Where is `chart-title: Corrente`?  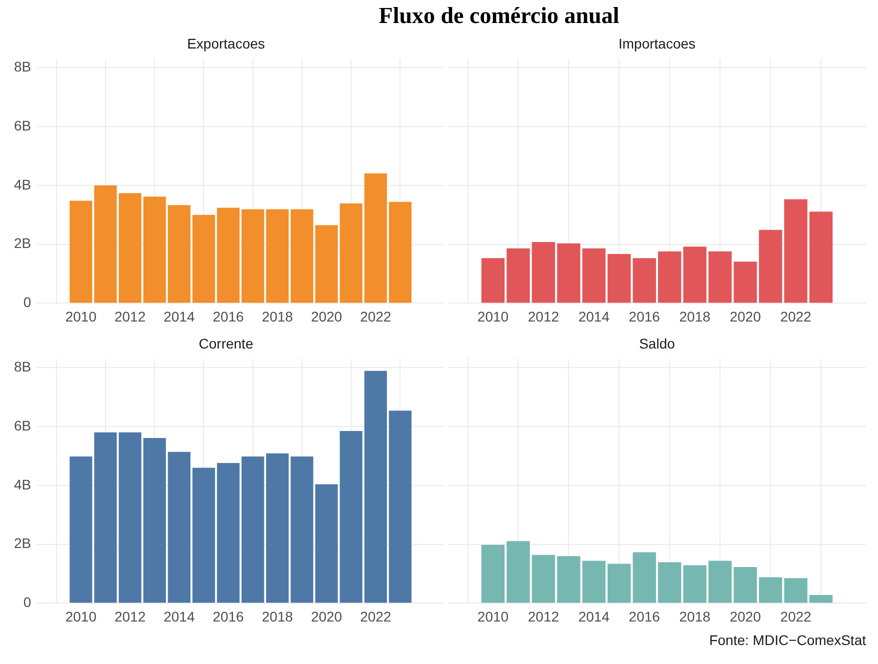
chart-title: Corrente is located at coordinates (226, 343).